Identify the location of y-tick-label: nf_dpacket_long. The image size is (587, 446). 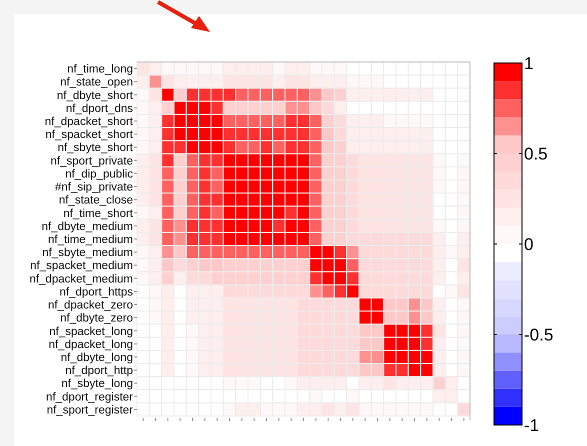
(90, 344).